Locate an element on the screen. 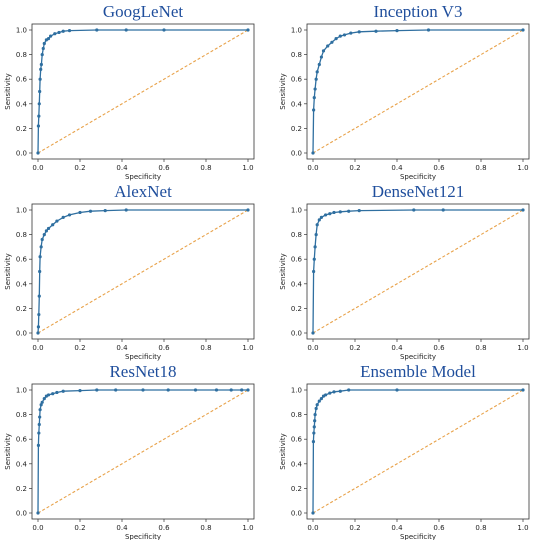  chart-title: Inception V3 is located at coordinates (418, 11).